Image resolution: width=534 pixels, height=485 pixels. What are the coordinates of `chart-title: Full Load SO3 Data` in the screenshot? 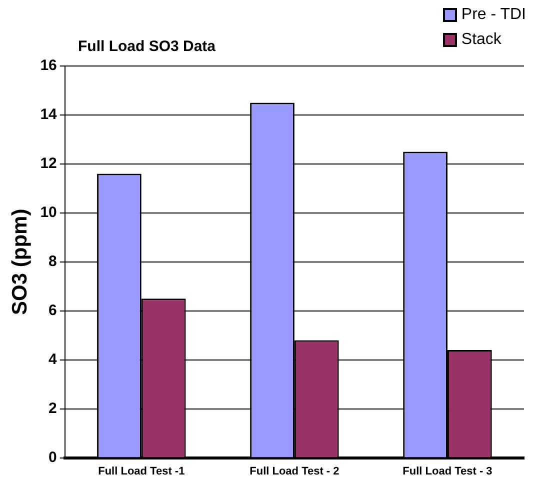 It's located at (147, 46).